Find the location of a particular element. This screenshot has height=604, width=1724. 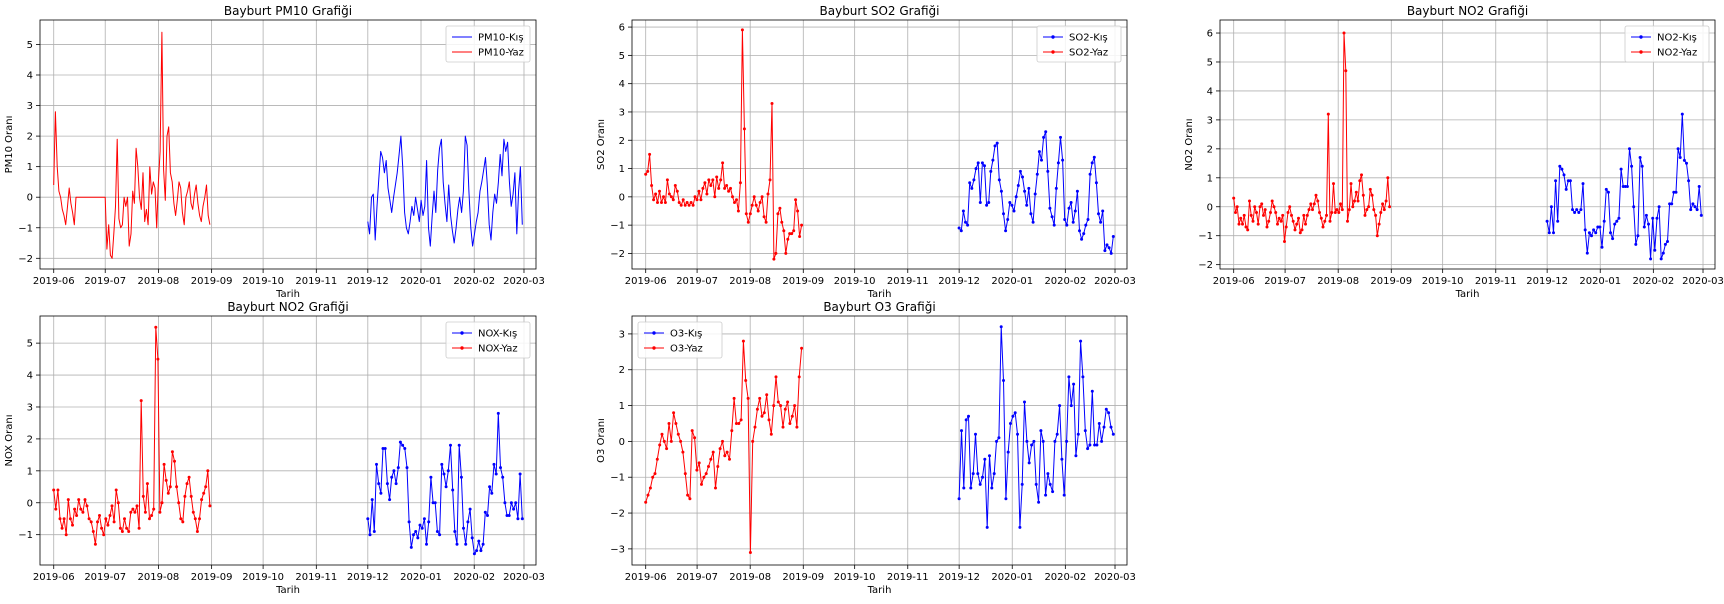

series-line-NOX-Yaz is located at coordinates (132, 435).